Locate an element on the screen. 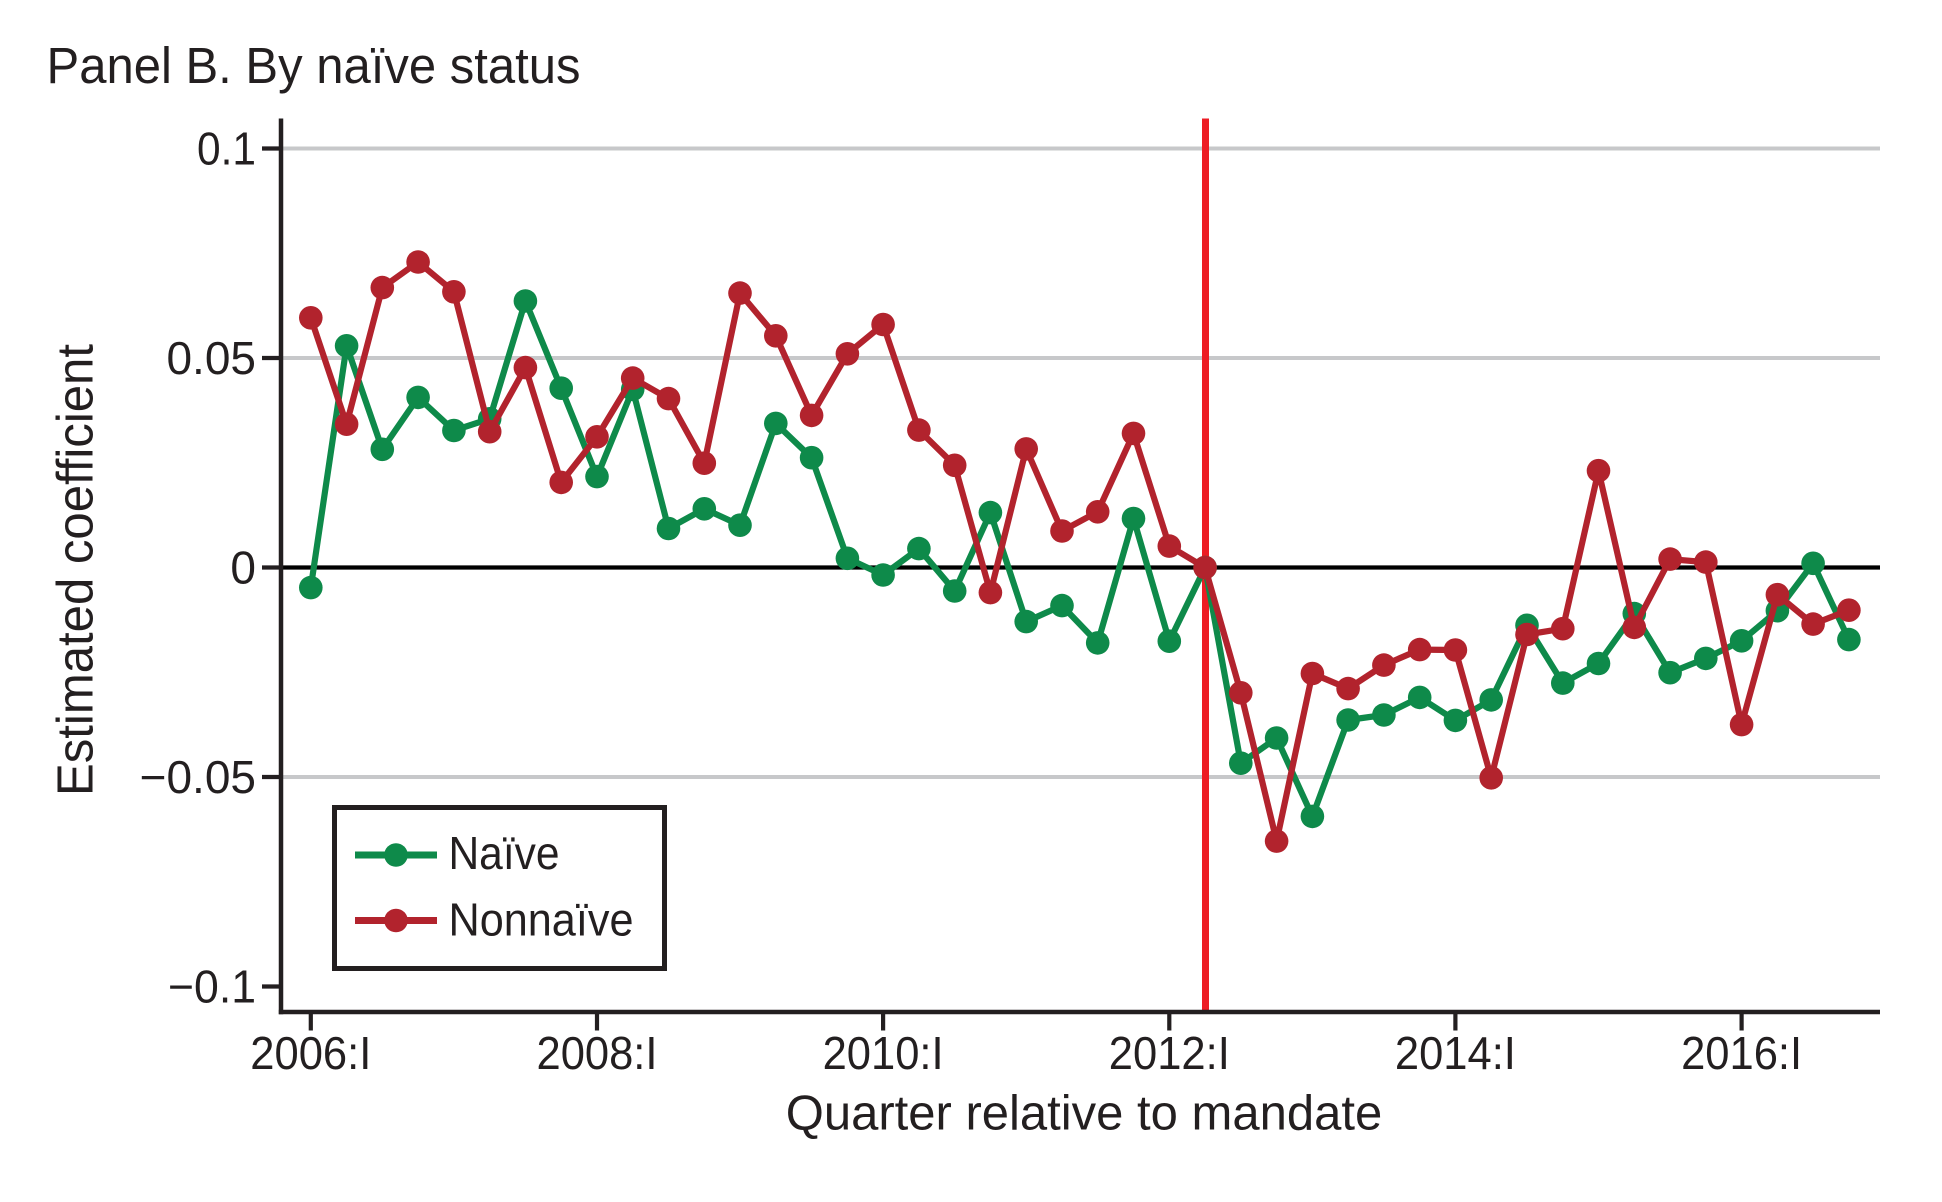  svg-text: Estimated coefficient is located at coordinates (75, 570).